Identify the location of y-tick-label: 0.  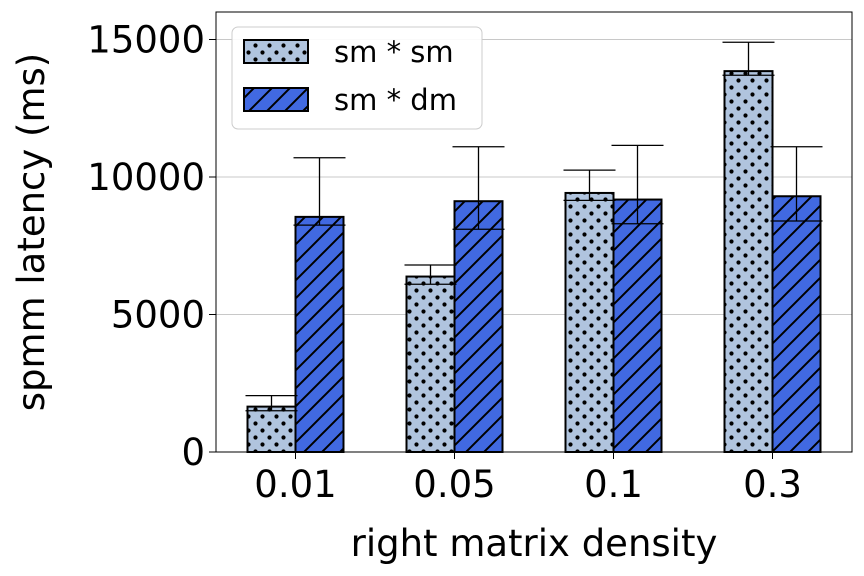
(193, 452).